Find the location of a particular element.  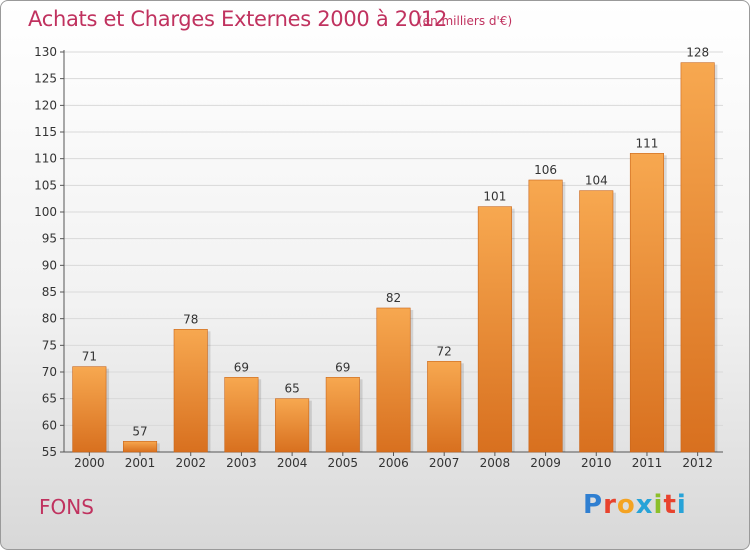

y-tick-label: 95 is located at coordinates (49, 239).